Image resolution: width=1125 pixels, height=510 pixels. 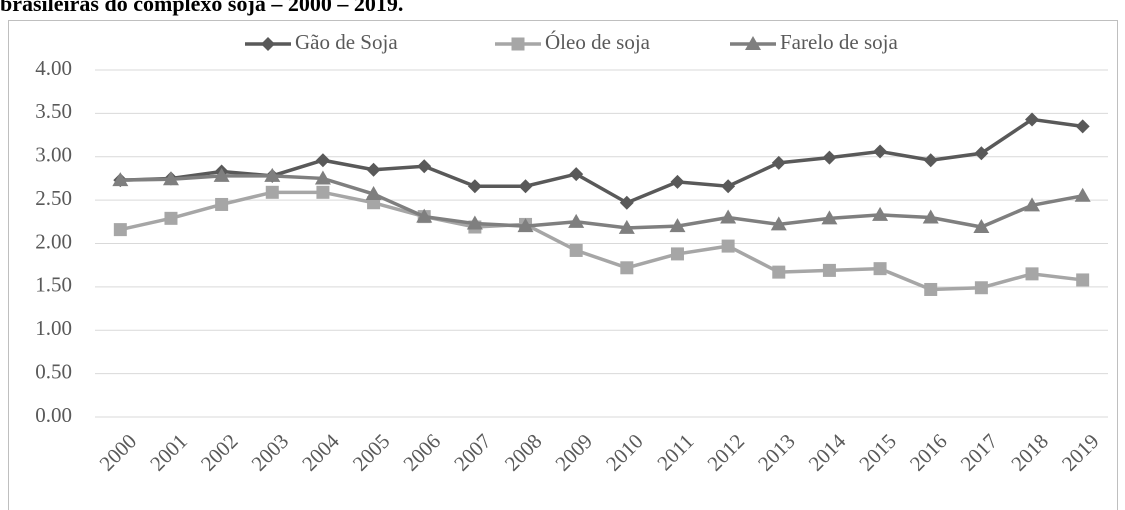 I want to click on x-tick-label: 2006, so click(x=421, y=452).